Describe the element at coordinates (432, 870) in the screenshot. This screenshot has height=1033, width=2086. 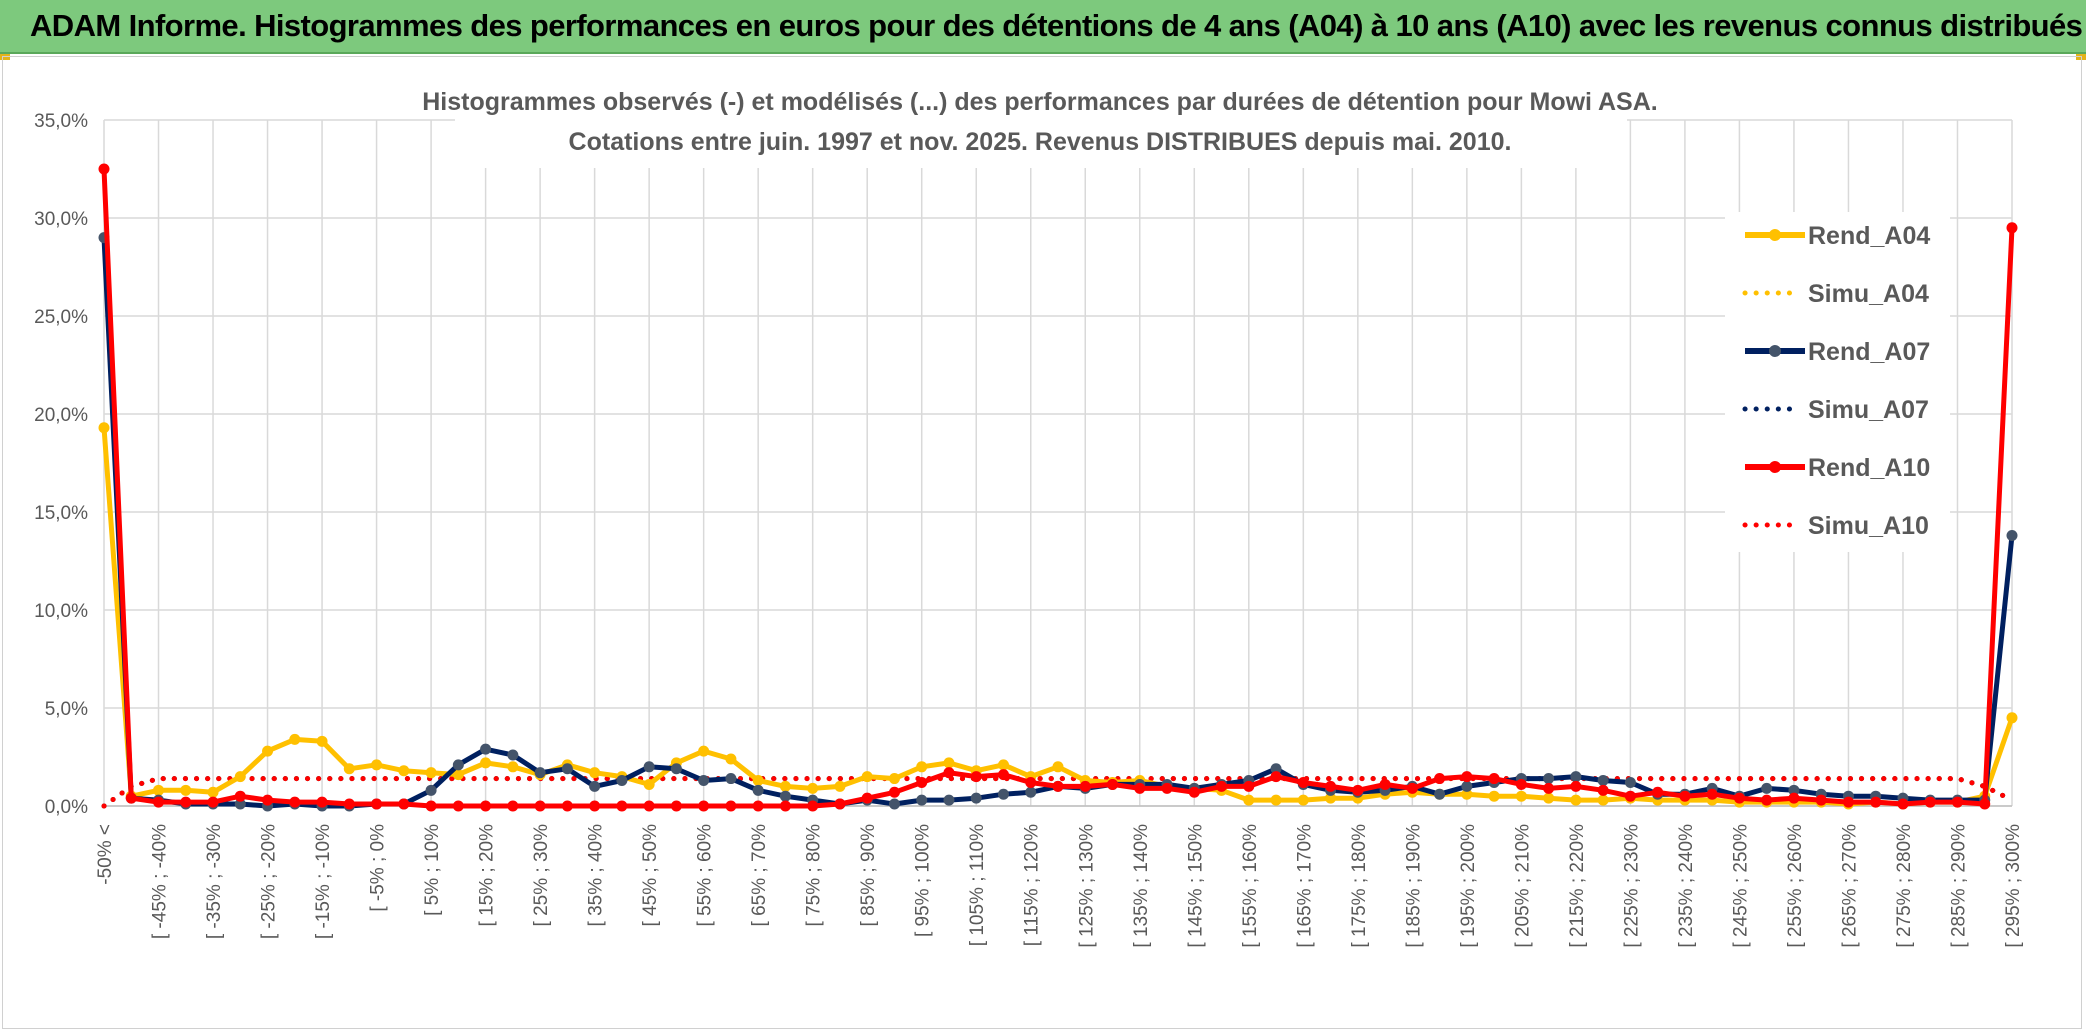
I see `x-tick-label: [ 5% ; 10%` at that location.